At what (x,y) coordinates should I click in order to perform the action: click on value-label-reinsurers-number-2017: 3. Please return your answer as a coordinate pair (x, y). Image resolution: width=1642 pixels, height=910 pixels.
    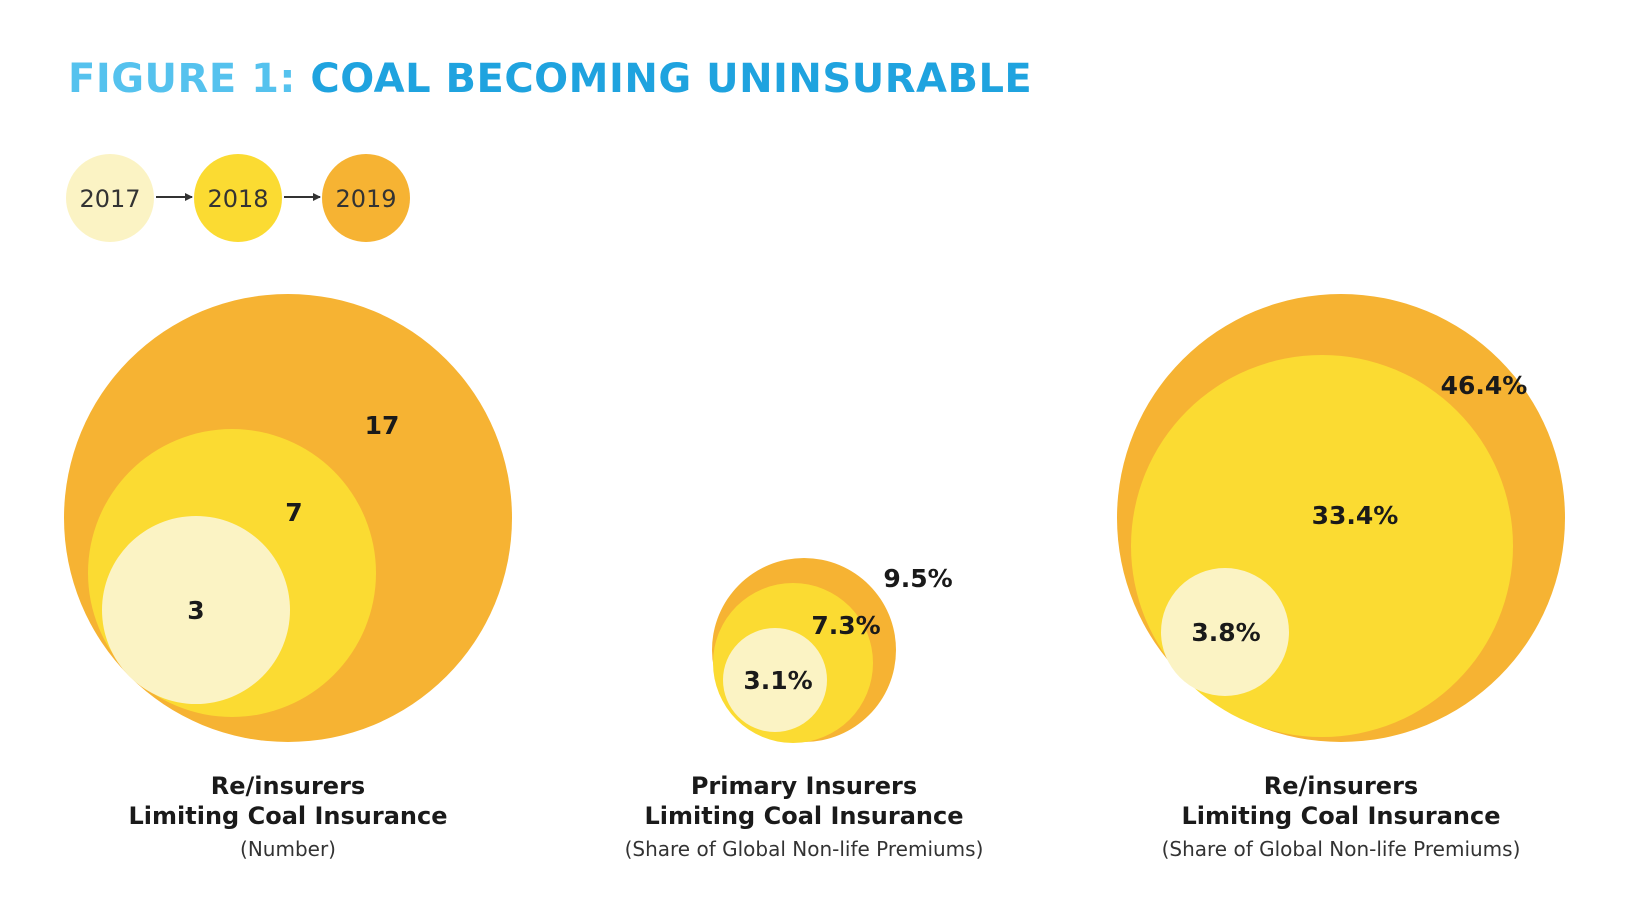
    Looking at the image, I should click on (195, 610).